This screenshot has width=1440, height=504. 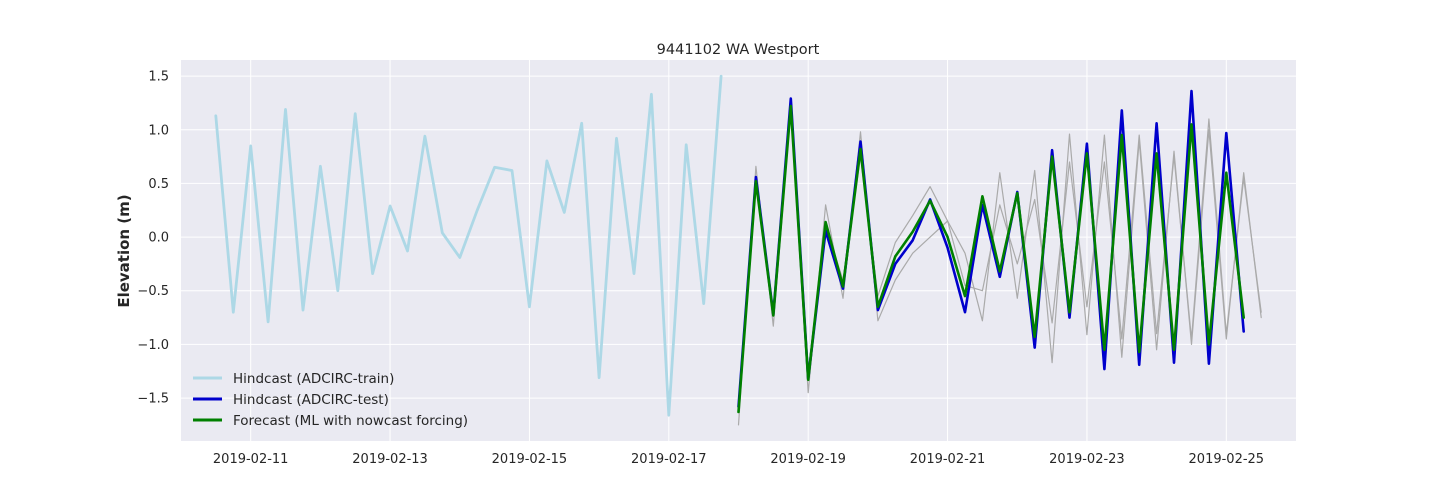 What do you see at coordinates (158, 130) in the screenshot?
I see `y-tick-label: 1.0` at bounding box center [158, 130].